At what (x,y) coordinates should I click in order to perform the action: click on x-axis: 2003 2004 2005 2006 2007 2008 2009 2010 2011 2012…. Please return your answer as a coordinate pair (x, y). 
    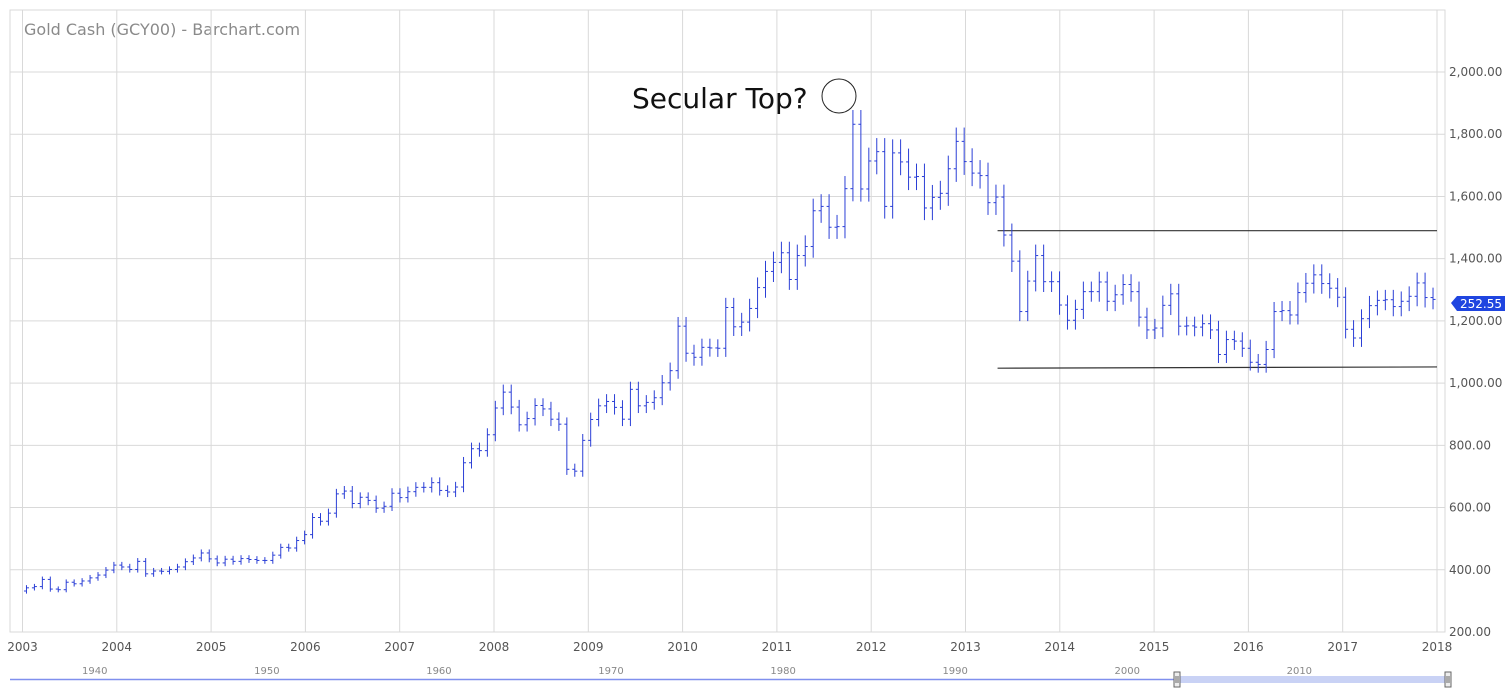
    Looking at the image, I should click on (729, 647).